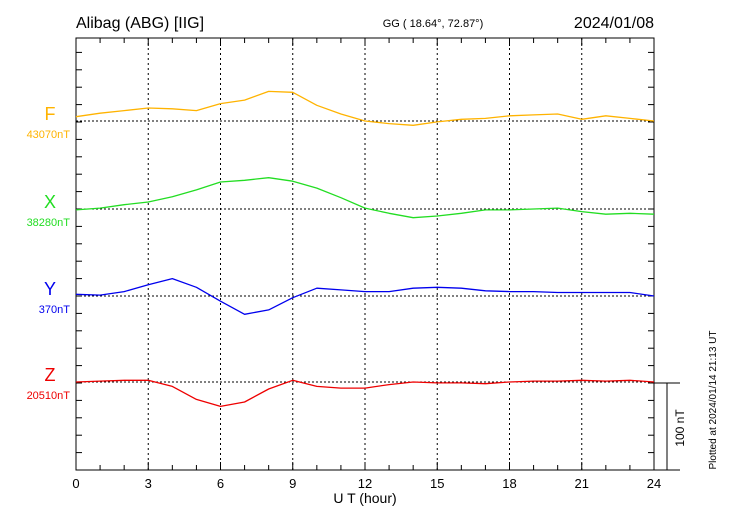 This screenshot has height=520, width=730. I want to click on baseline-value-F: 43070nT, so click(49, 135).